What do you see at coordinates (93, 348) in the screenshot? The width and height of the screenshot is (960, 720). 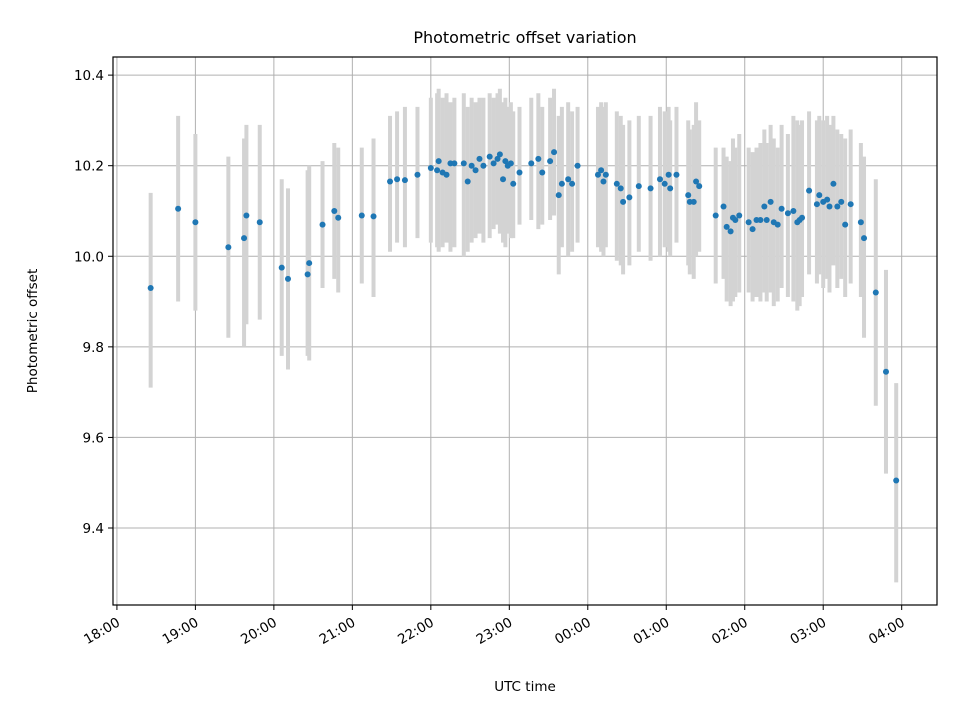 I see `y-tick-label: 9.8` at bounding box center [93, 348].